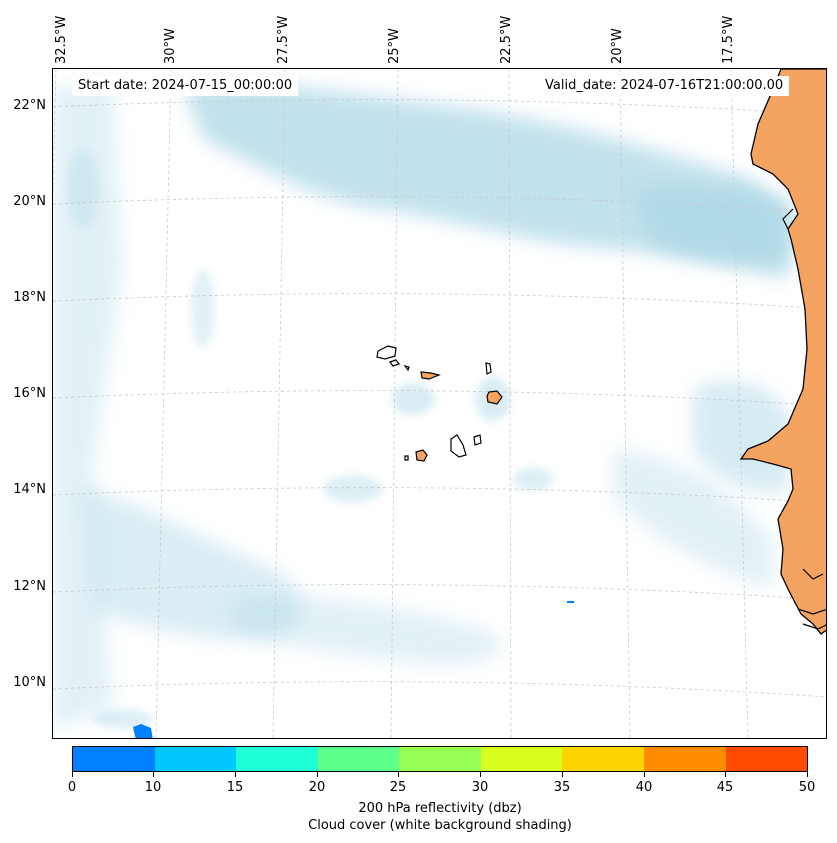 The width and height of the screenshot is (837, 843). I want to click on island-sao-nicolau, so click(430, 375).